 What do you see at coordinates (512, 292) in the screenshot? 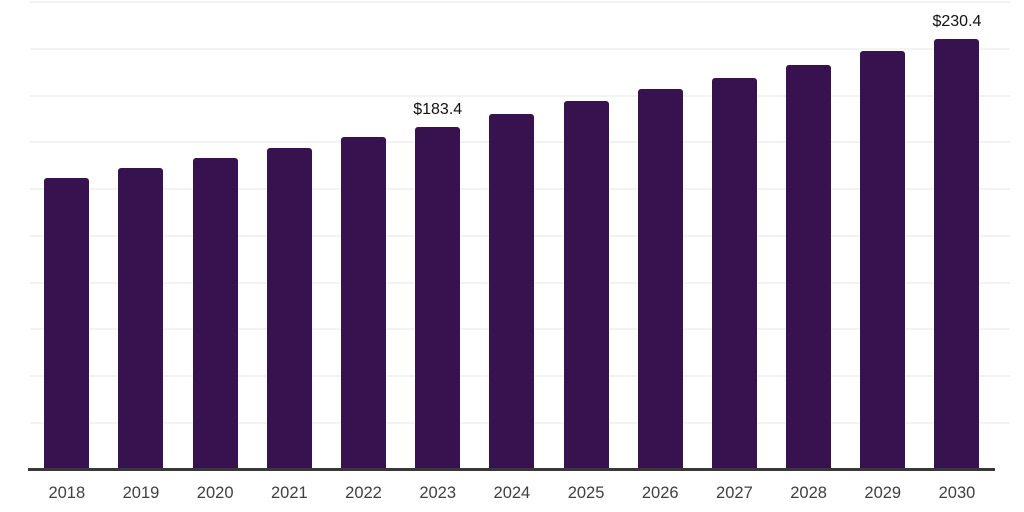
I see `bar-2024` at bounding box center [512, 292].